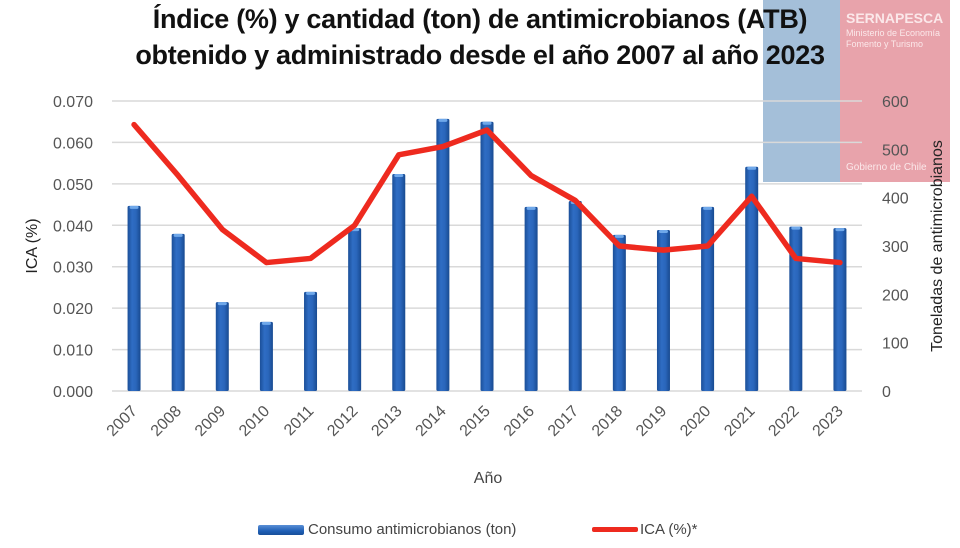 This screenshot has width=960, height=548. I want to click on y-axis-left: 0.000 0.010 0.020 0.030 0.040 0.050 0.060 0.070, so click(73, 247).